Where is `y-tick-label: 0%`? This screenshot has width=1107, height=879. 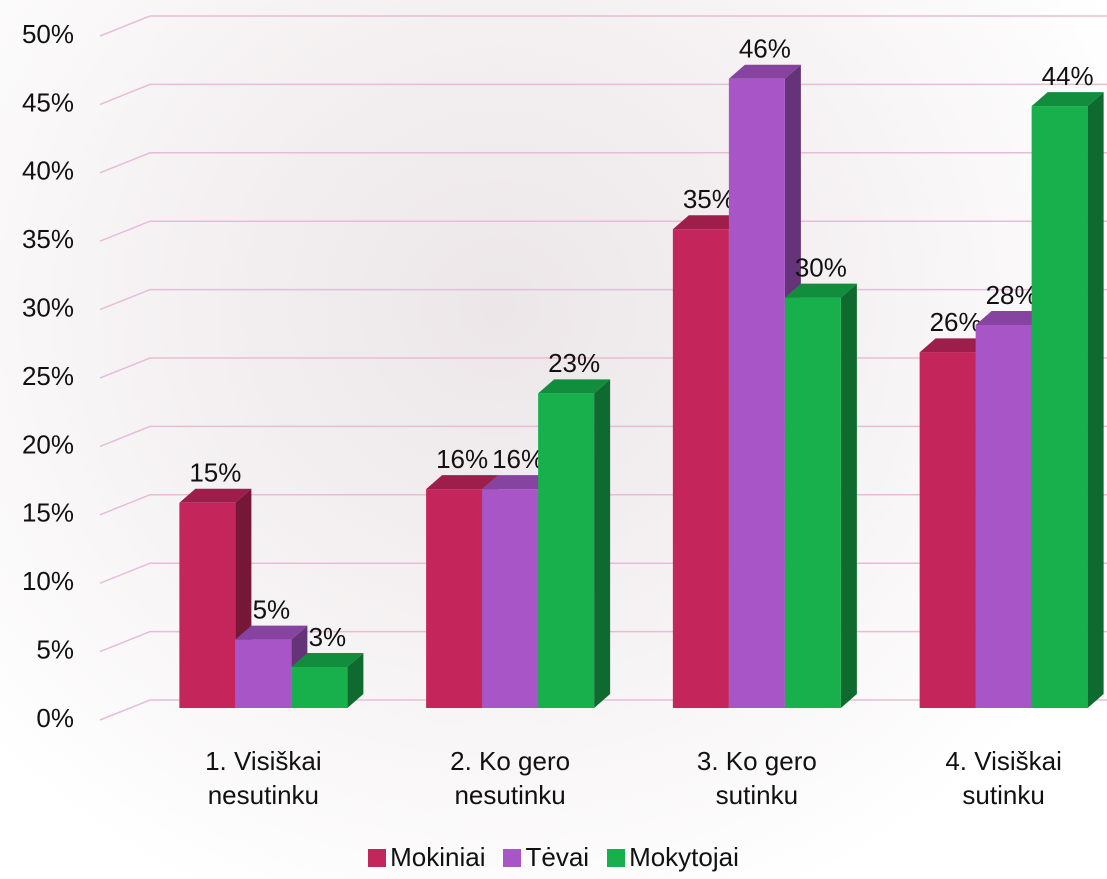
y-tick-label: 0% is located at coordinates (55, 718).